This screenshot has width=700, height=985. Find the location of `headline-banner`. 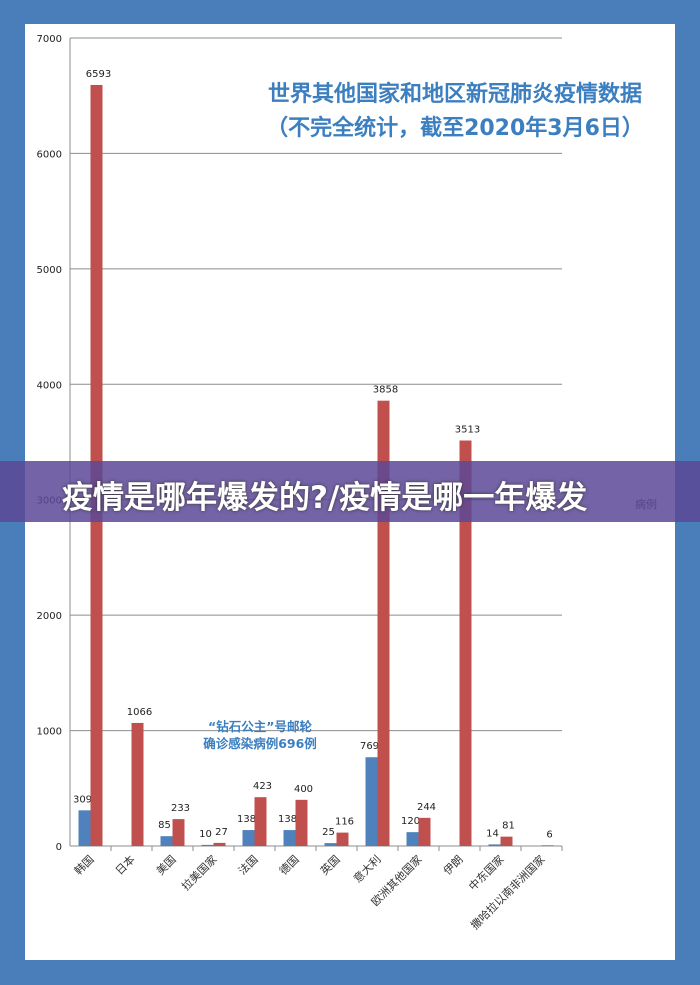

headline-banner is located at coordinates (350, 491).